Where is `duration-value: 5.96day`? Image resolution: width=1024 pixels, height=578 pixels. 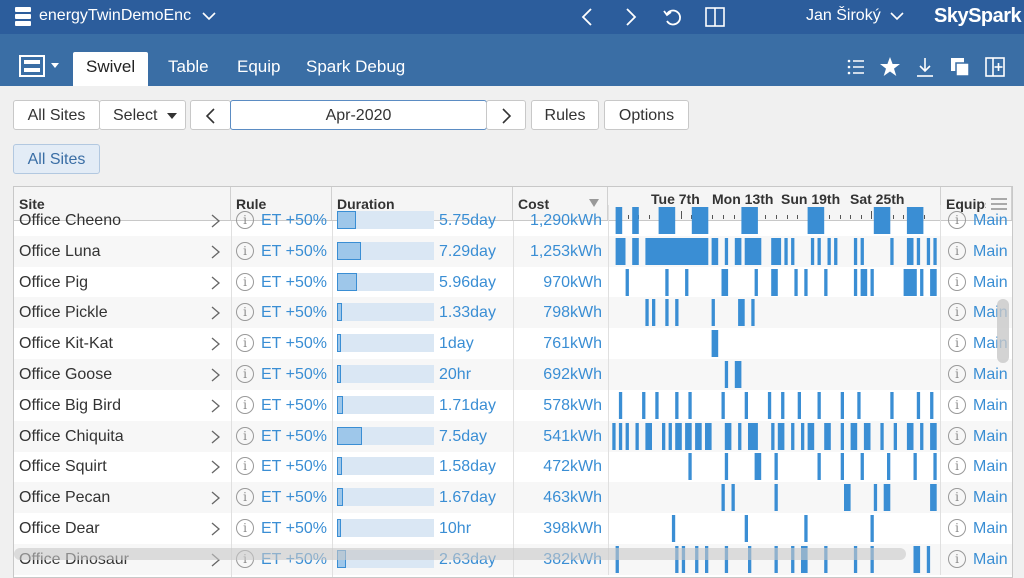
duration-value: 5.96day is located at coordinates (467, 282).